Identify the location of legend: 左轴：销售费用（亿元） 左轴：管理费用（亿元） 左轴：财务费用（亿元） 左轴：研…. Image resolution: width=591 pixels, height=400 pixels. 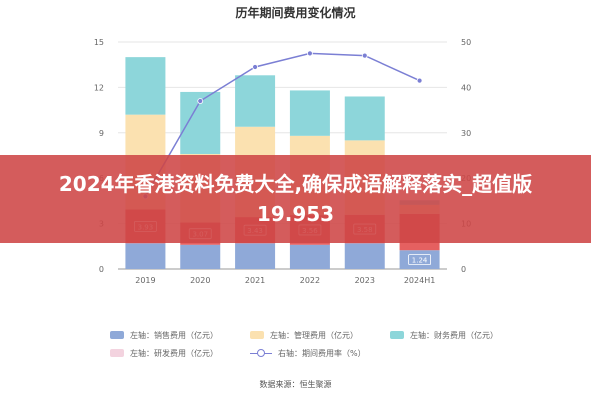
(320, 344).